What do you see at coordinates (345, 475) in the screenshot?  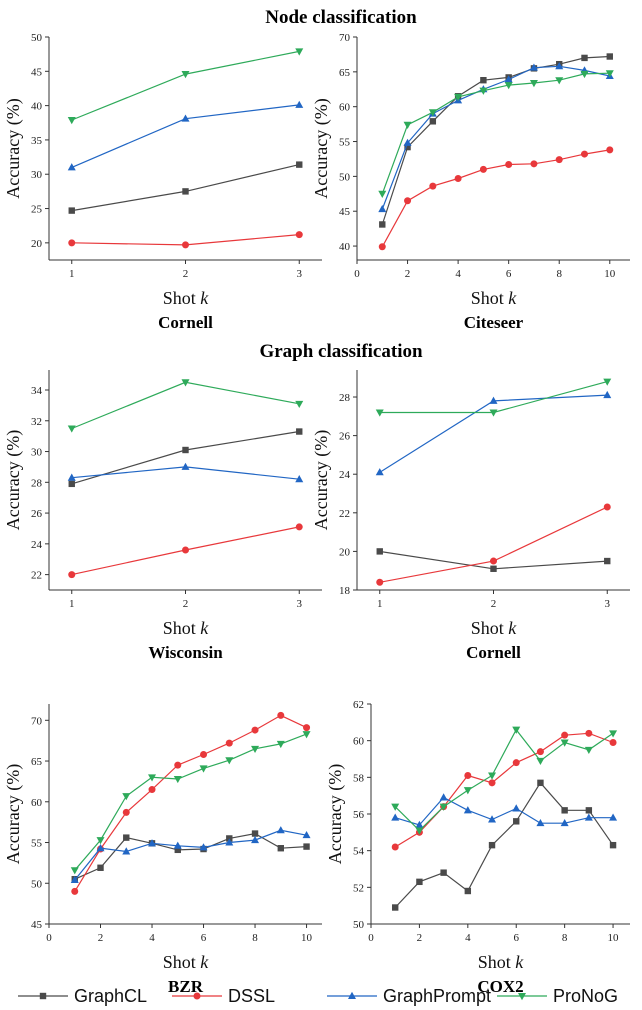 I see `y-tick-label: 24` at bounding box center [345, 475].